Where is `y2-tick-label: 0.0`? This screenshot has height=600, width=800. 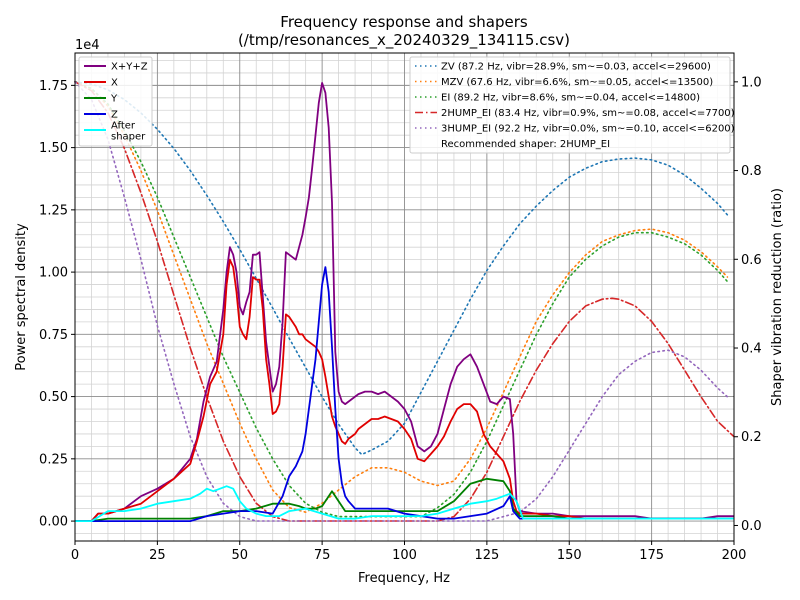 y2-tick-label: 0.0 is located at coordinates (751, 526).